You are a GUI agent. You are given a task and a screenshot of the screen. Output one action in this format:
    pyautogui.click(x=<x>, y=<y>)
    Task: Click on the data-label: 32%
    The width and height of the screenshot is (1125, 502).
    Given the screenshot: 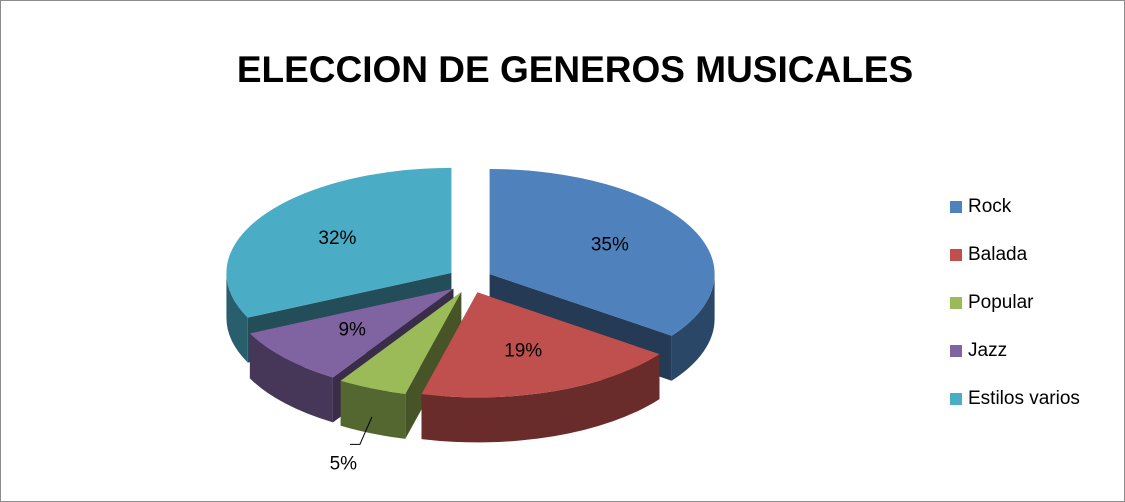 What is the action you would take?
    pyautogui.click(x=337, y=238)
    